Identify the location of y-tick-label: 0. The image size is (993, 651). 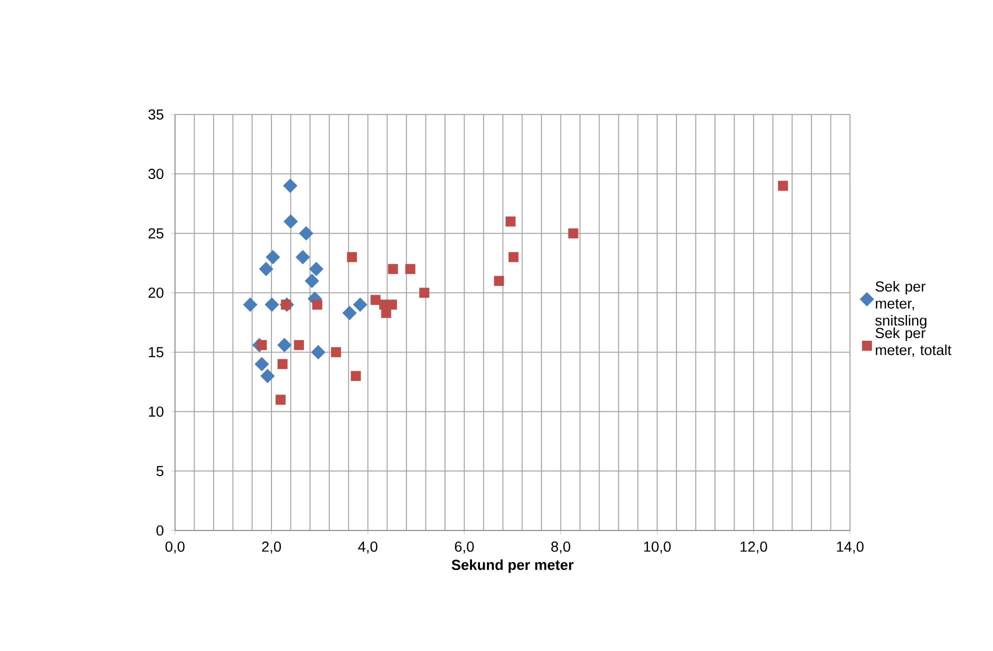
(160, 530).